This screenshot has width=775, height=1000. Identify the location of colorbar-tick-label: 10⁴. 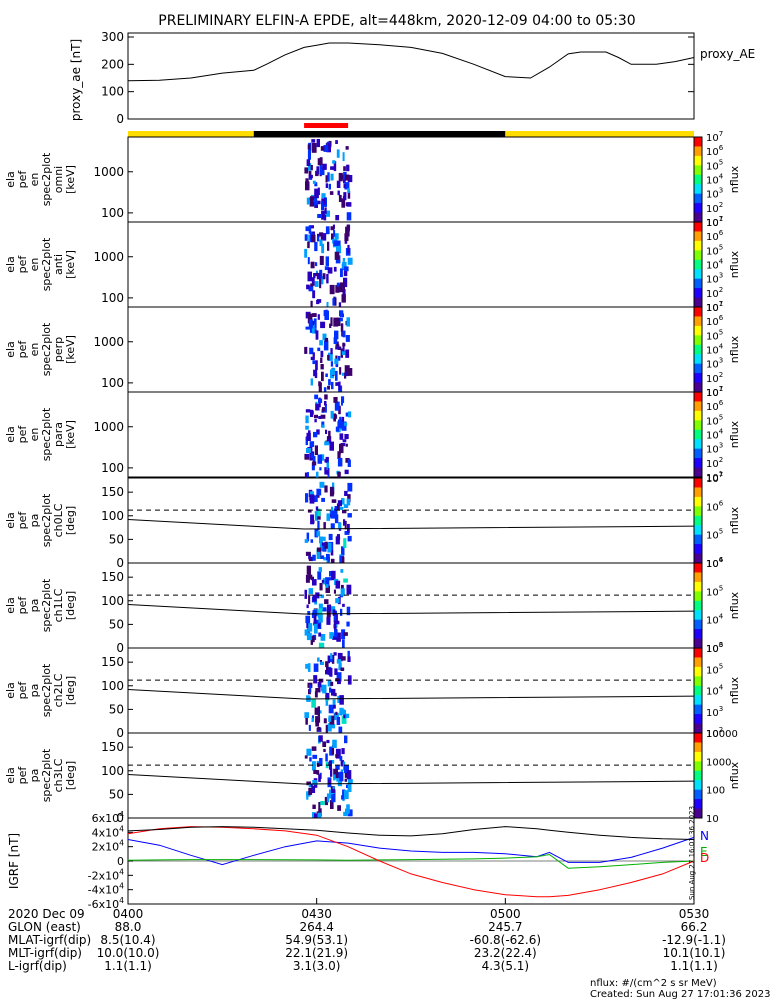
(715, 620).